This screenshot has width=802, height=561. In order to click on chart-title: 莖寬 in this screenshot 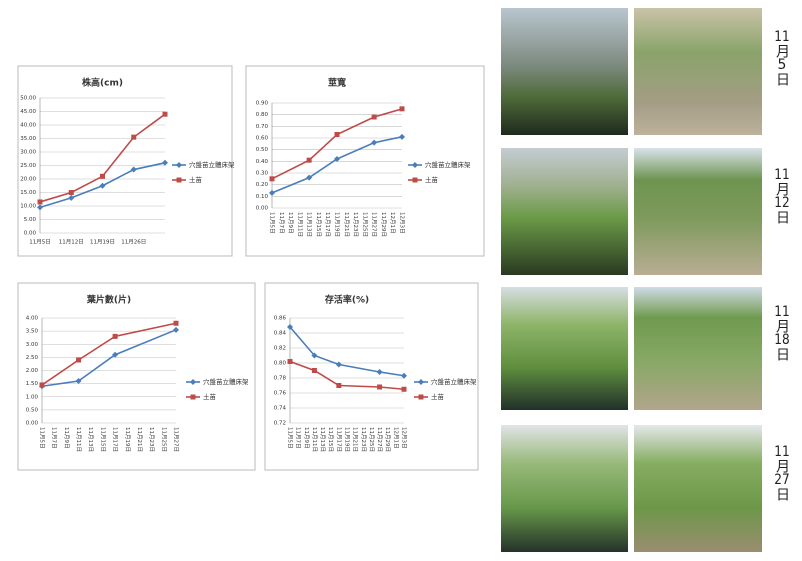, I will do `click(337, 83)`.